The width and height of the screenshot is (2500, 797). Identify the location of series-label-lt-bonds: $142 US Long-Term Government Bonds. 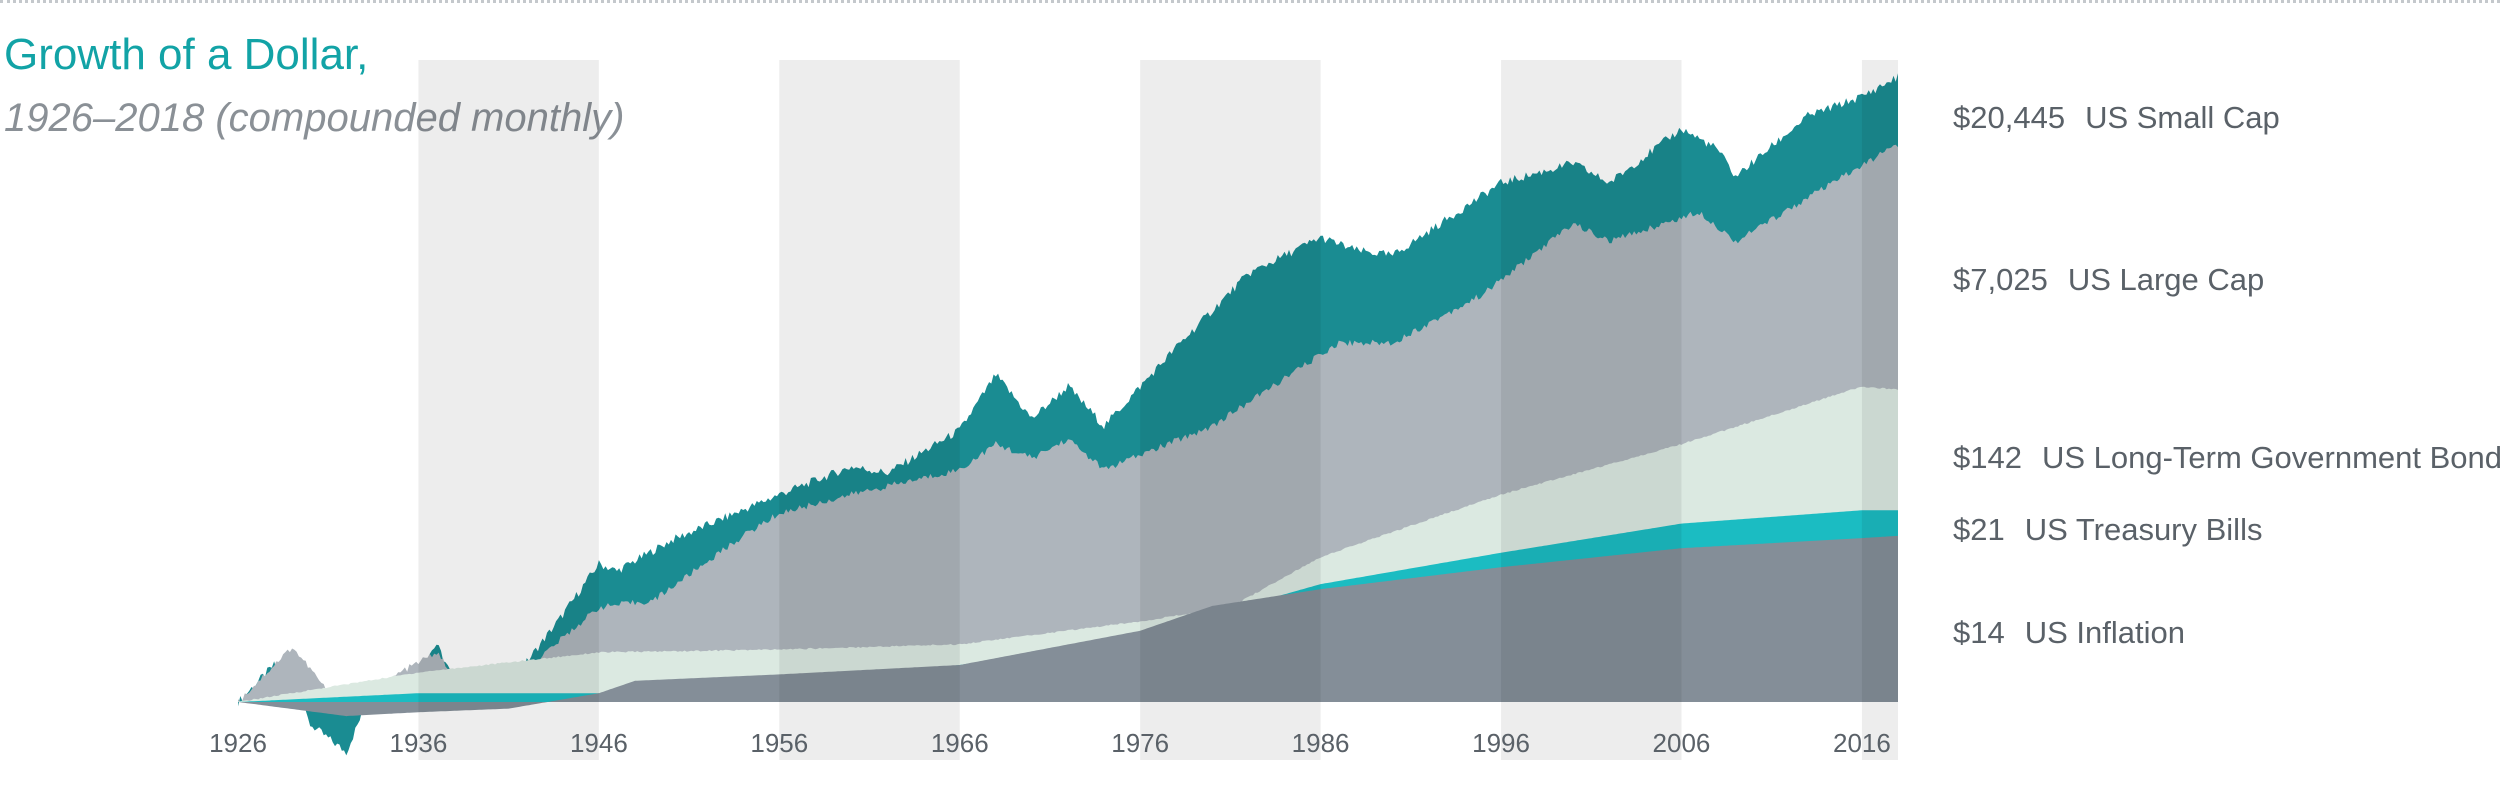
(2226, 458).